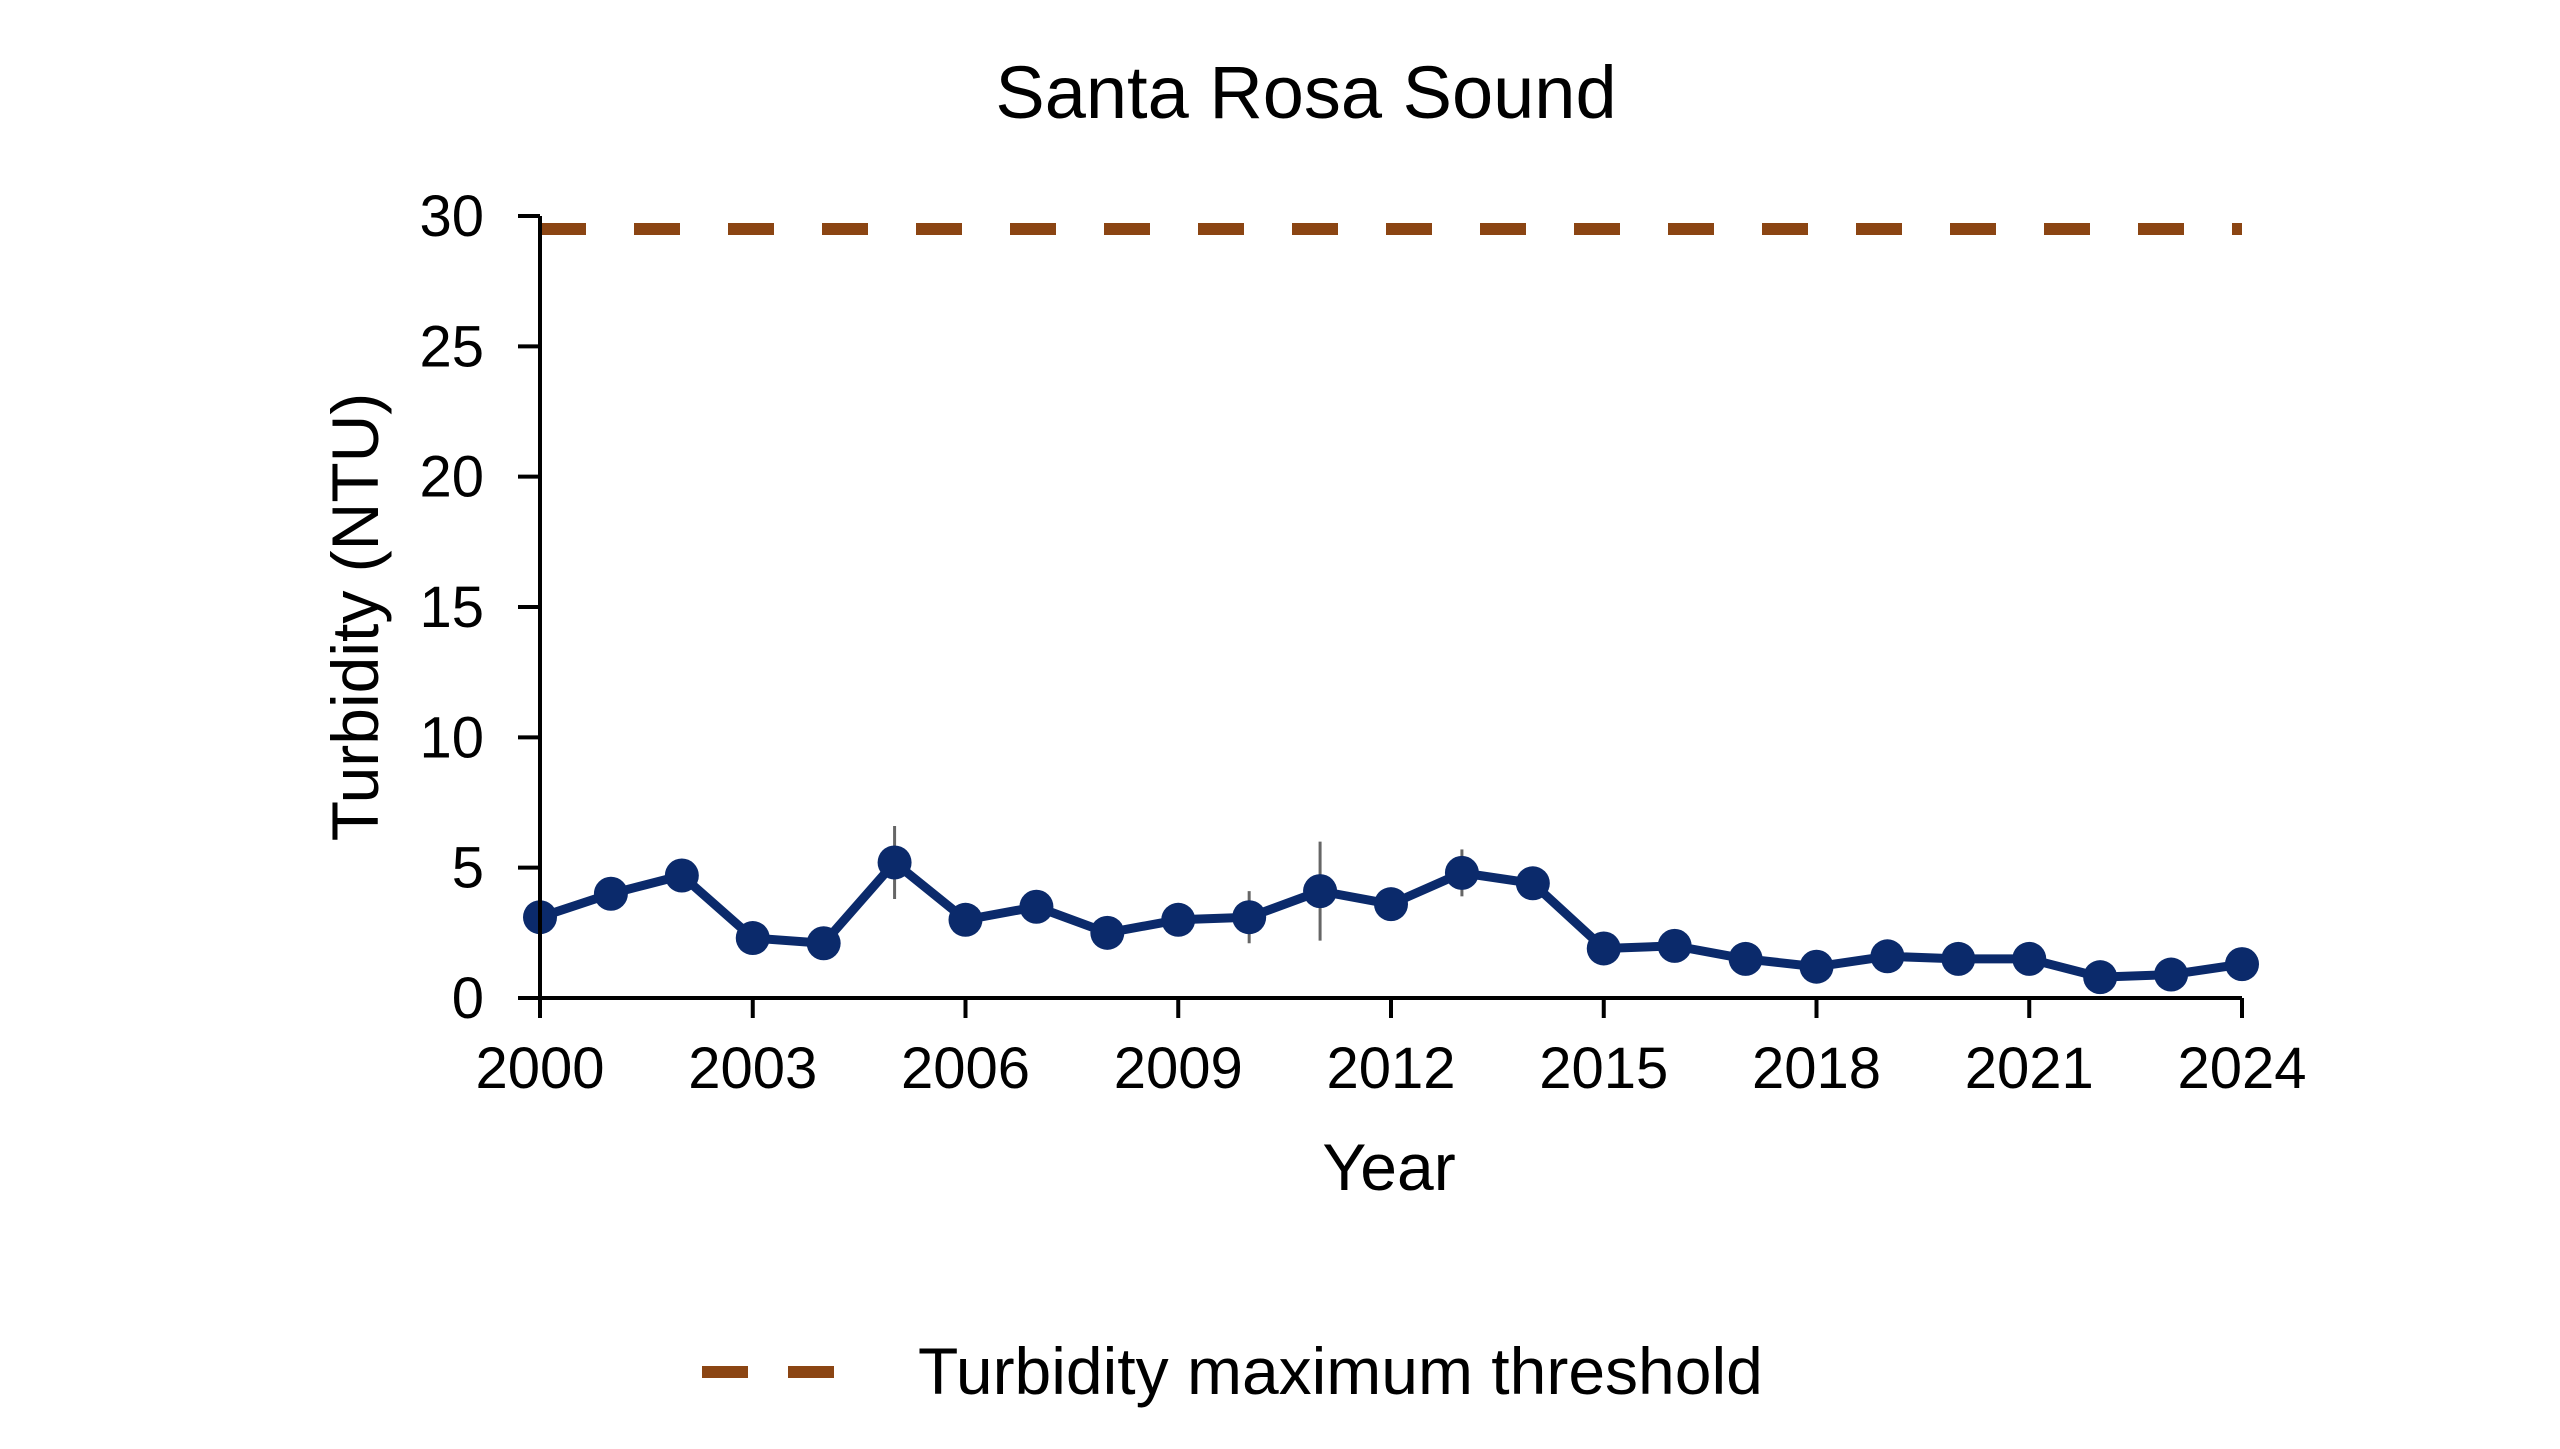 This screenshot has height=1449, width=2560. I want to click on y-tick-label: 30, so click(451, 216).